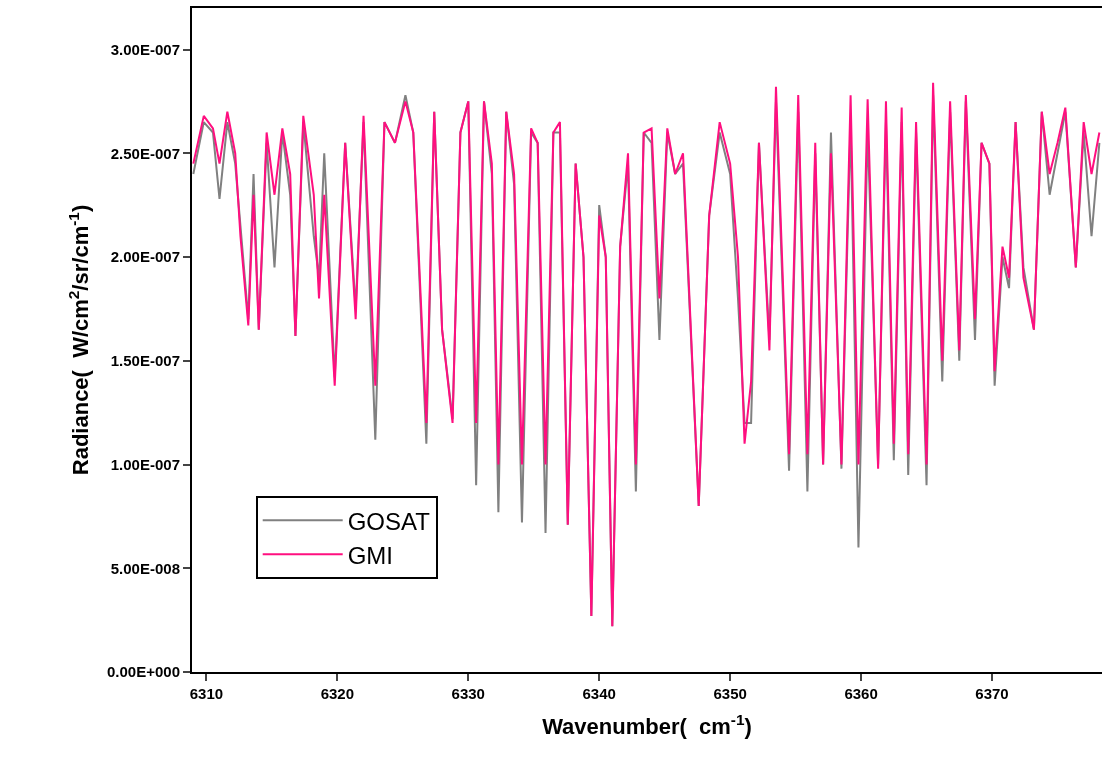 This screenshot has height=775, width=1104. I want to click on x-axis-title: Wavenumber( cm$^{-1}$), so click(647, 725).